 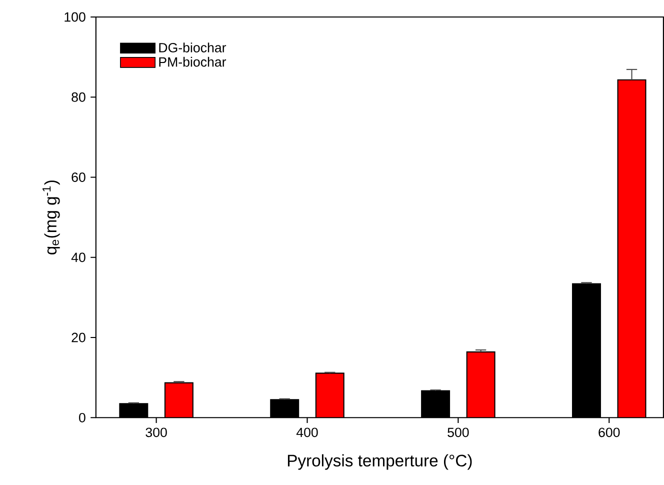 I want to click on y-tick-label: 0, so click(x=82, y=418).